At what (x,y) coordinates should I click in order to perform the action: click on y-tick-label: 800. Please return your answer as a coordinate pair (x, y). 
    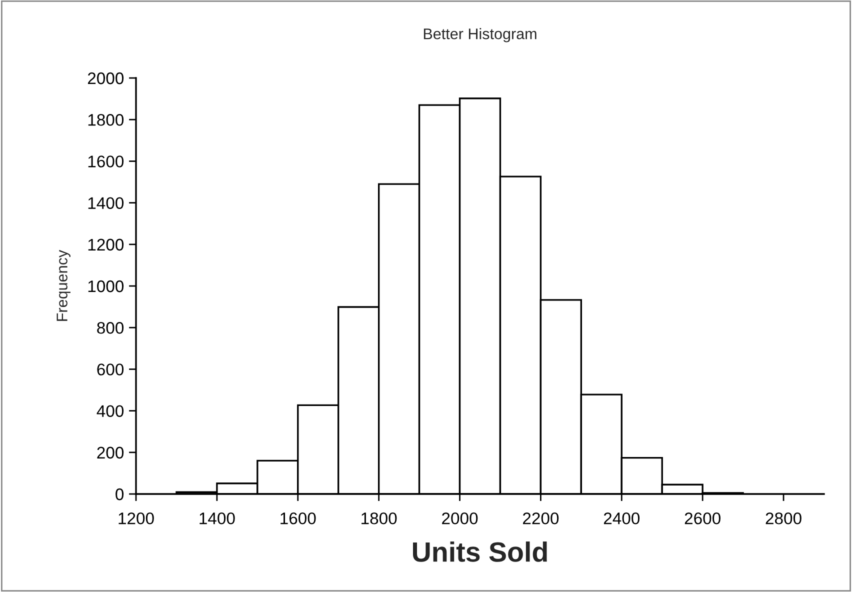
    Looking at the image, I should click on (110, 328).